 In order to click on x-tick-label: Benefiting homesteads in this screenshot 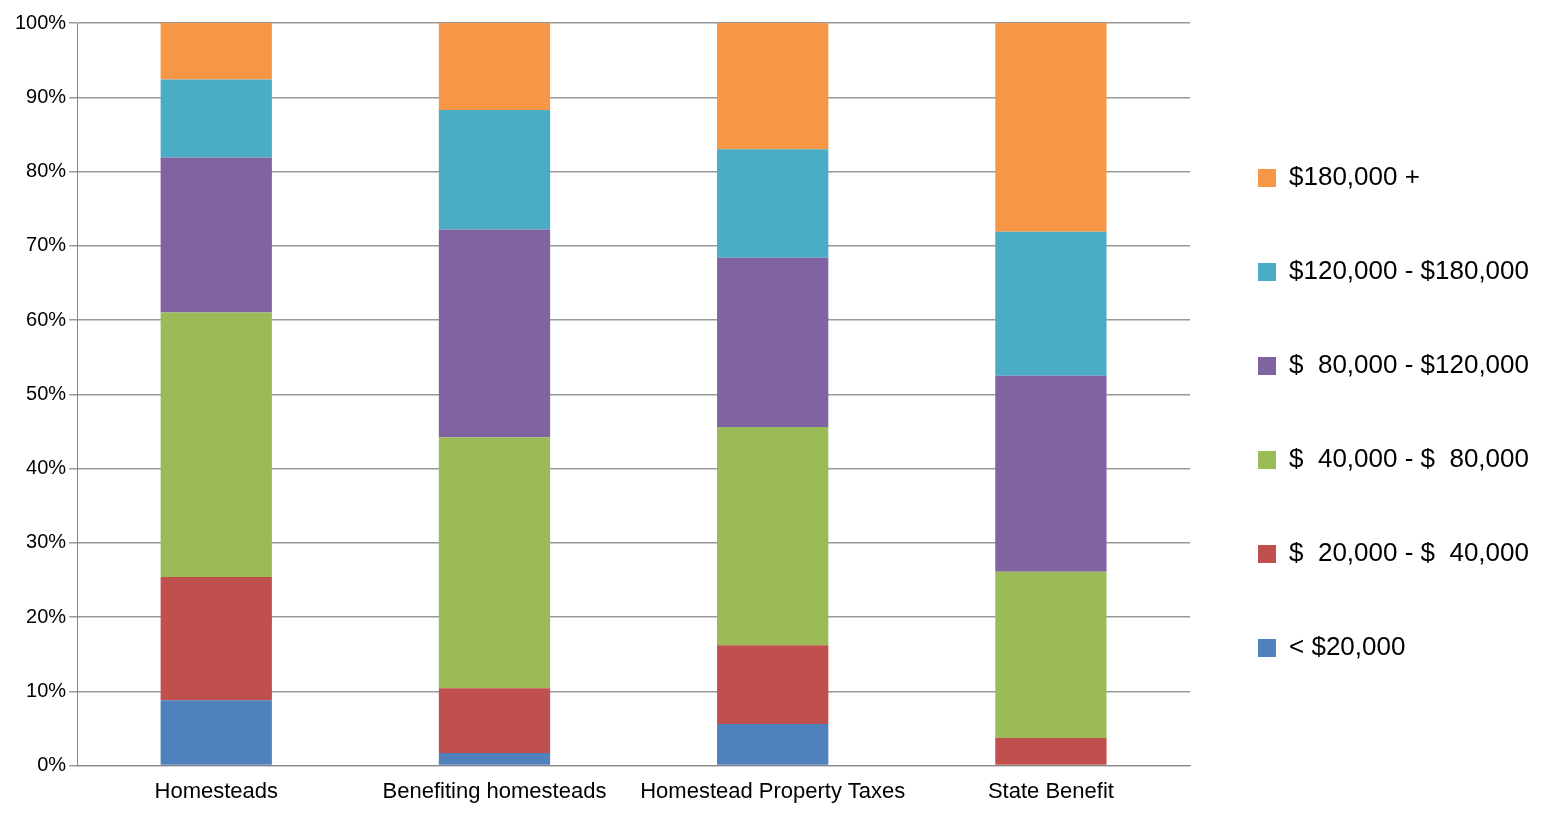, I will do `click(494, 790)`.